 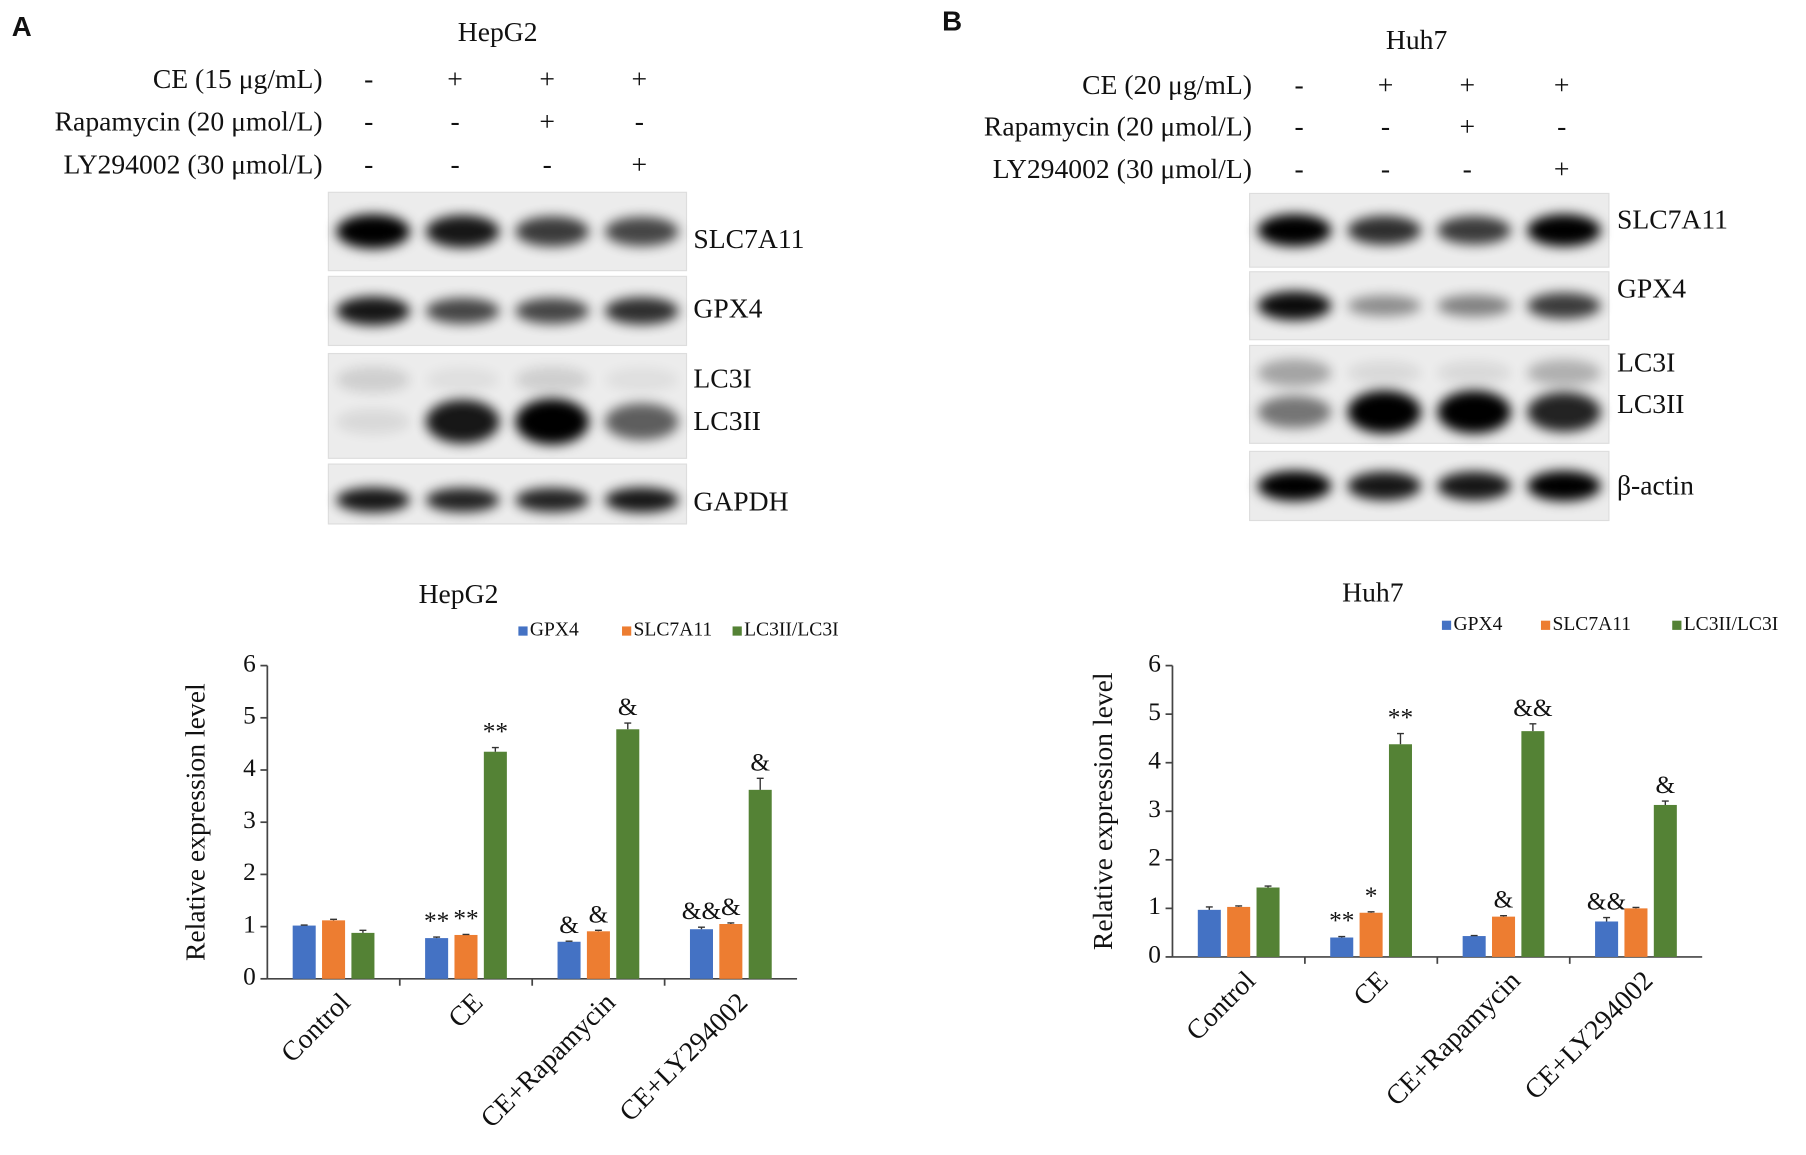 What do you see at coordinates (1452, 1037) in the screenshot?
I see `x-tick-label: CE+Rapamycin` at bounding box center [1452, 1037].